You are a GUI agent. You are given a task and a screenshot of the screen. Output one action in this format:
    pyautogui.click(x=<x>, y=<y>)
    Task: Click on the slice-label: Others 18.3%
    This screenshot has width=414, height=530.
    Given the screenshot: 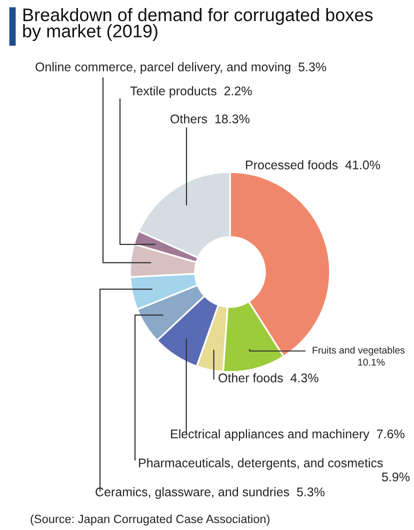 What is the action you would take?
    pyautogui.click(x=210, y=119)
    